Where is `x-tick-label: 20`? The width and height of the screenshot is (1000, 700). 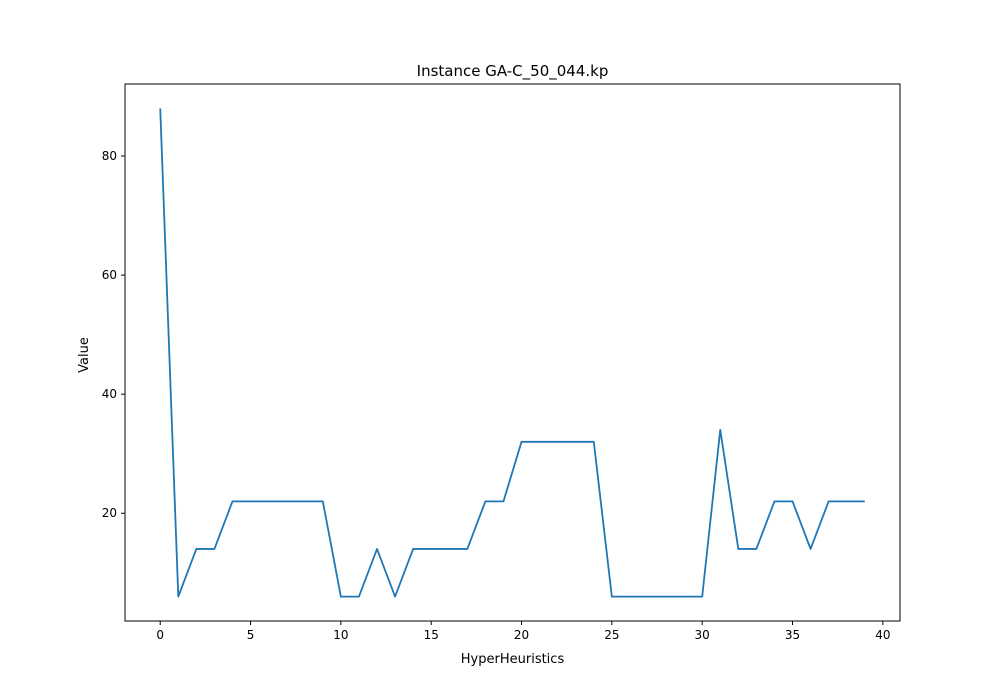
x-tick-label: 20 is located at coordinates (521, 635).